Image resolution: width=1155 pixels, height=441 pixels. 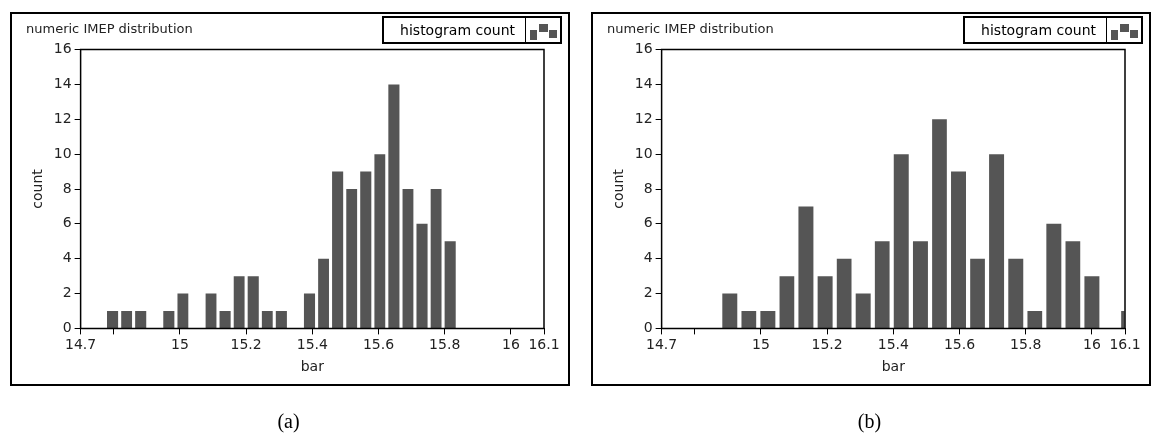 I want to click on text: (a), so click(x=288, y=421).